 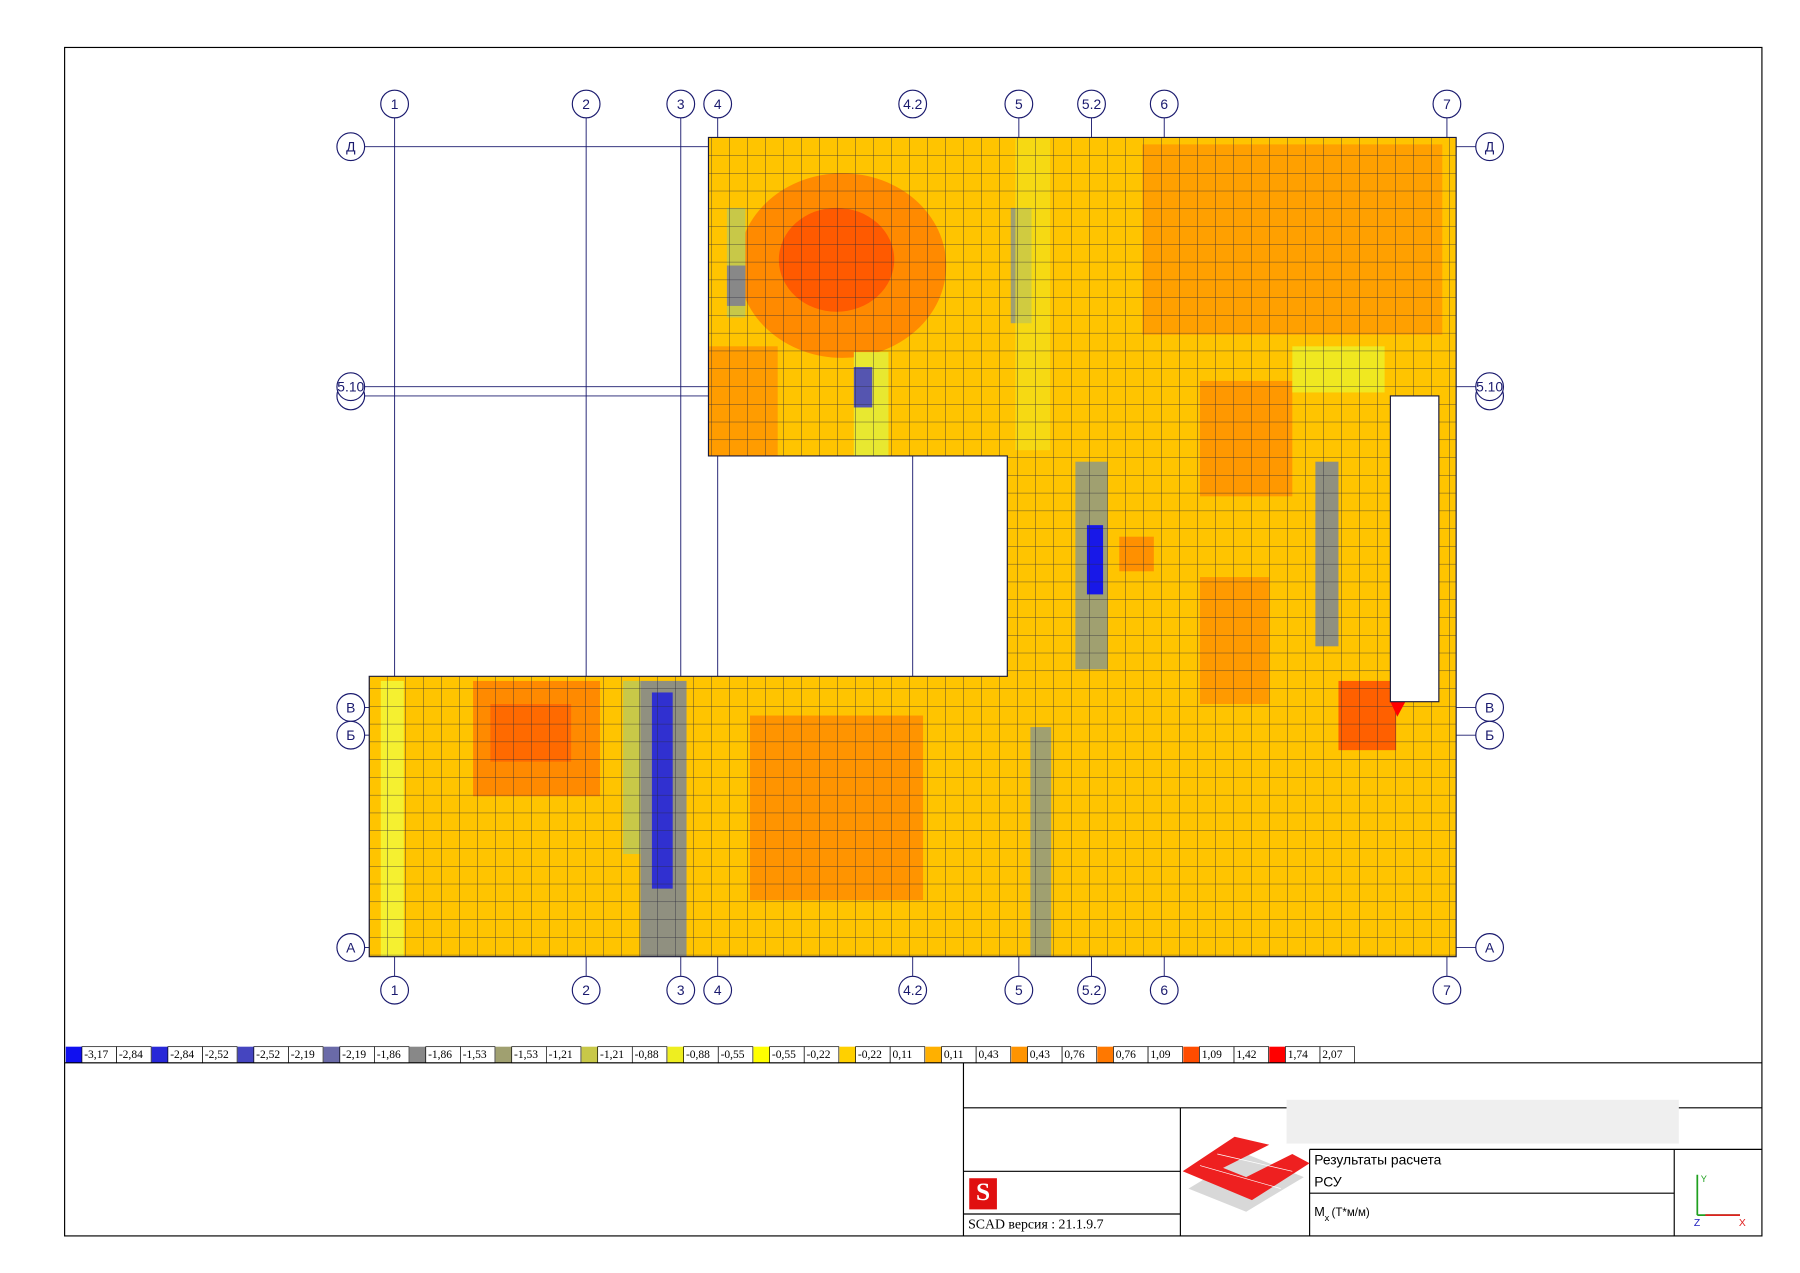 What do you see at coordinates (1697, 1223) in the screenshot?
I see `axis-z-label: Z` at bounding box center [1697, 1223].